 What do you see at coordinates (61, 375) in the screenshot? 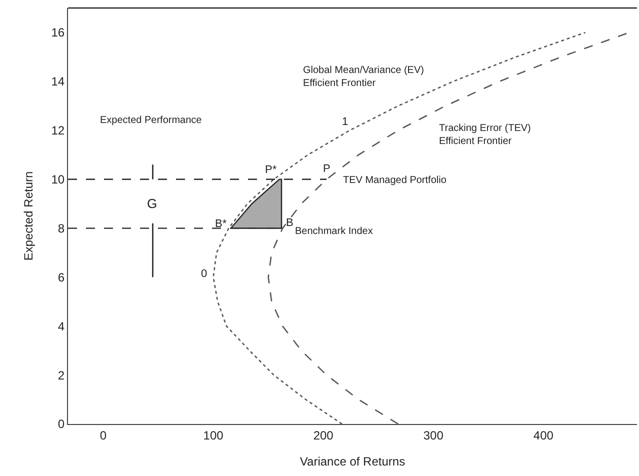
I see `y-tick-label: 2` at bounding box center [61, 375].